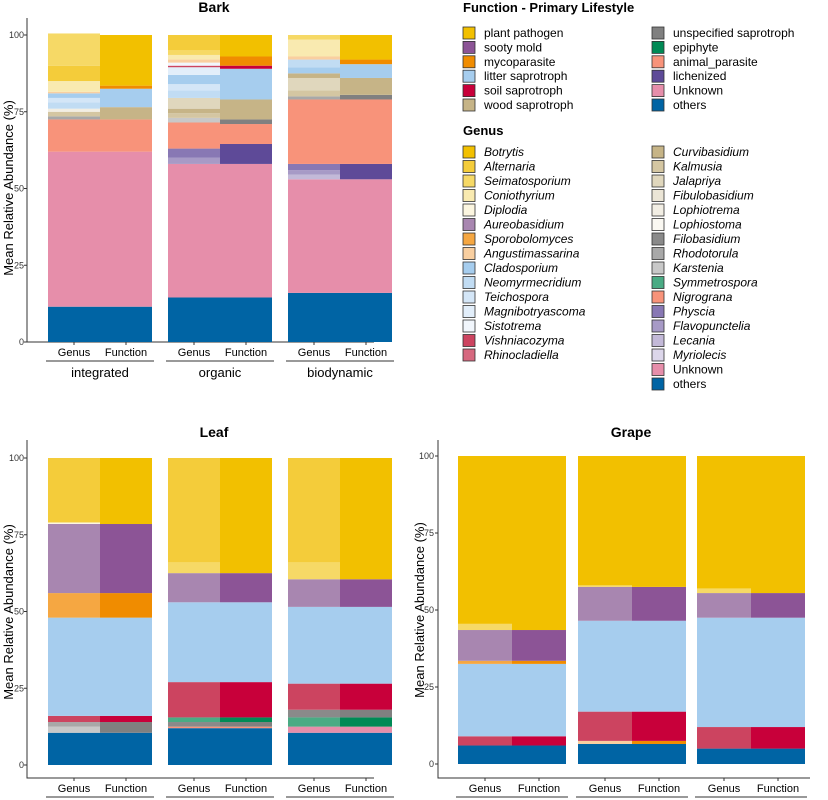  Describe the element at coordinates (74, 118) in the screenshot. I see `bar-segment-rhodotorula` at that location.